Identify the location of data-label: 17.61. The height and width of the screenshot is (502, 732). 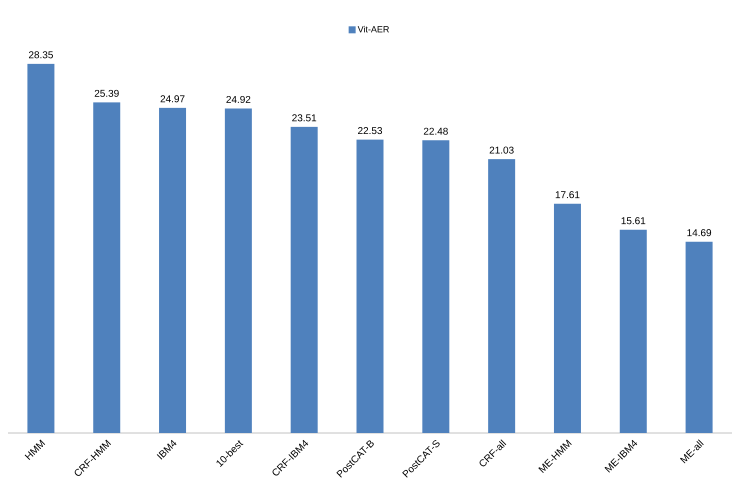
(568, 194).